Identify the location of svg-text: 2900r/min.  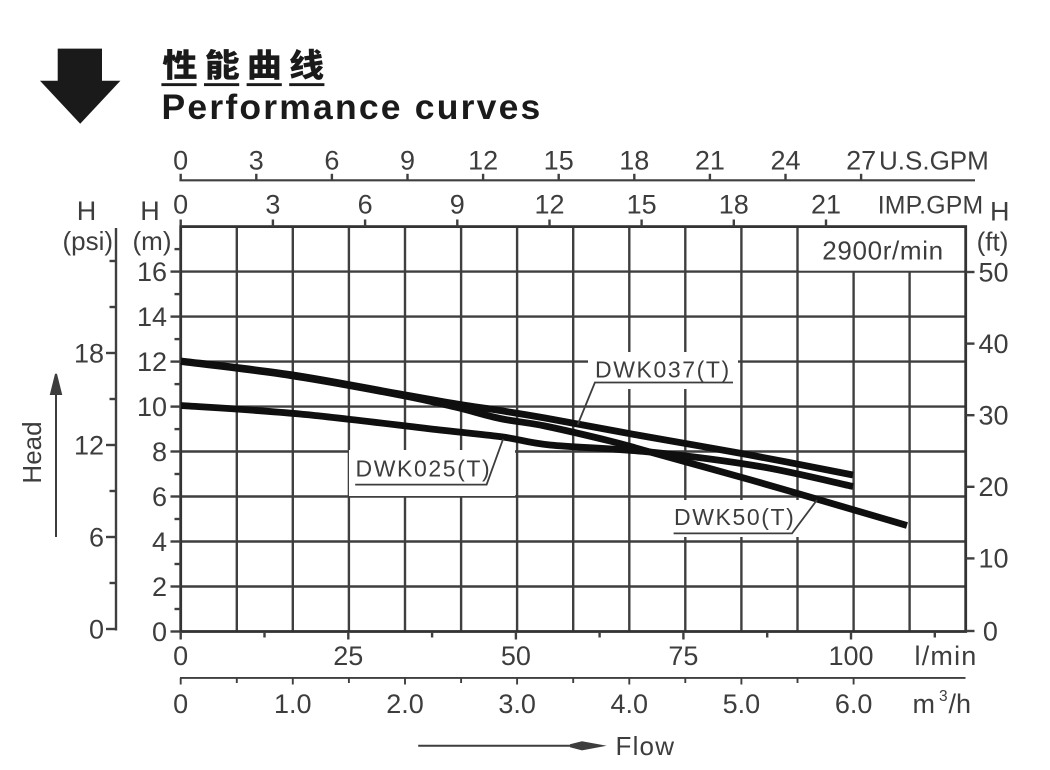
(882, 251).